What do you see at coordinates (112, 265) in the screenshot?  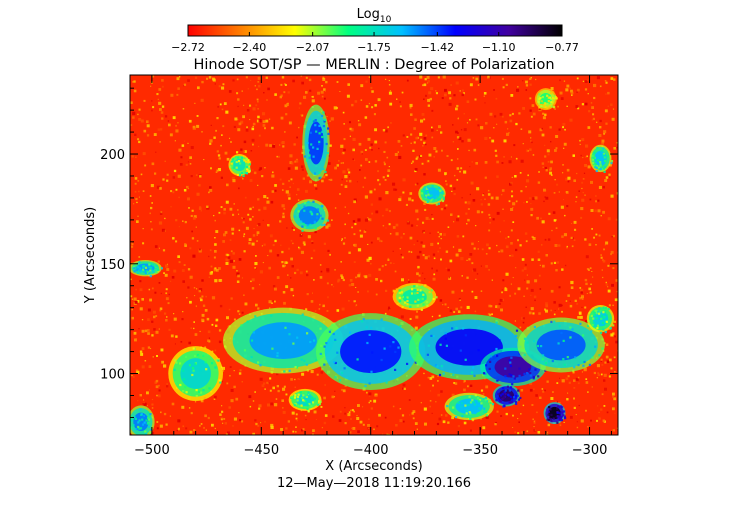 I see `y-tick-label: 150` at bounding box center [112, 265].